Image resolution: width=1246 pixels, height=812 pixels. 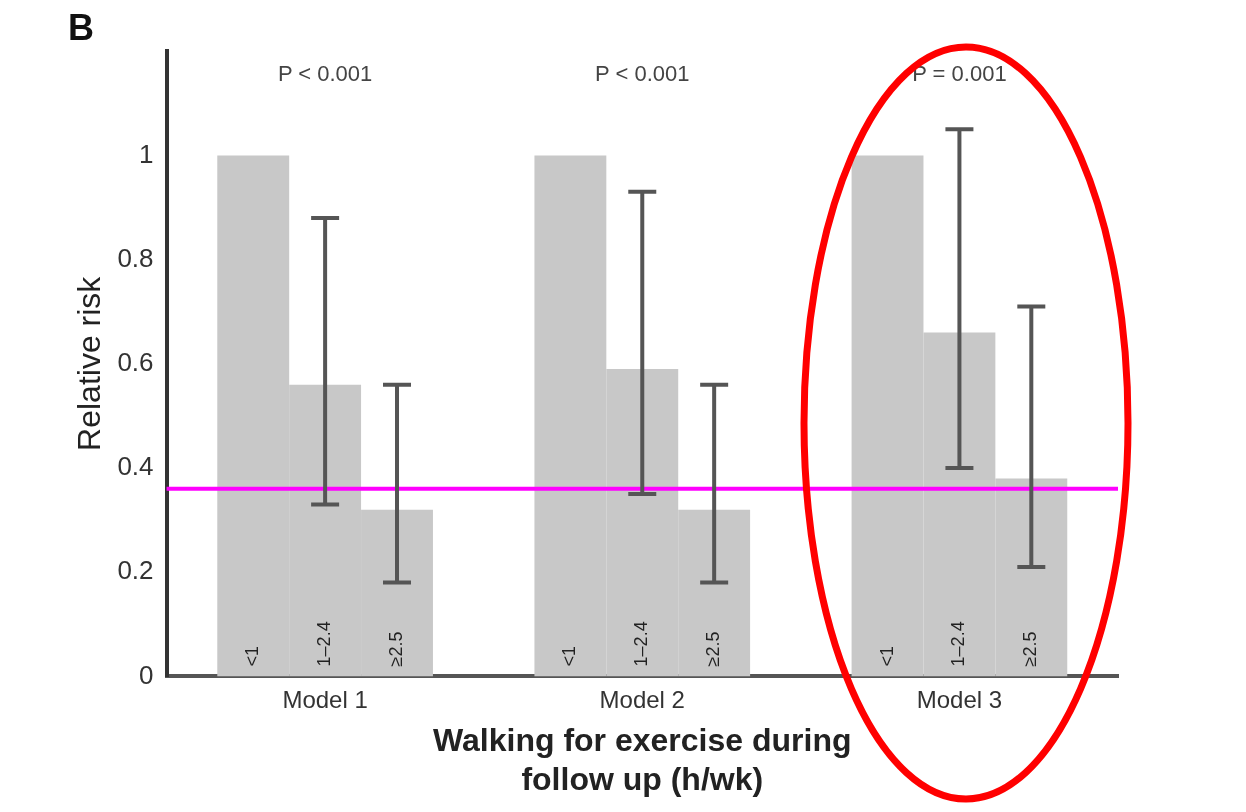 What do you see at coordinates (642, 700) in the screenshot?
I see `x-tick-label: Model 2` at bounding box center [642, 700].